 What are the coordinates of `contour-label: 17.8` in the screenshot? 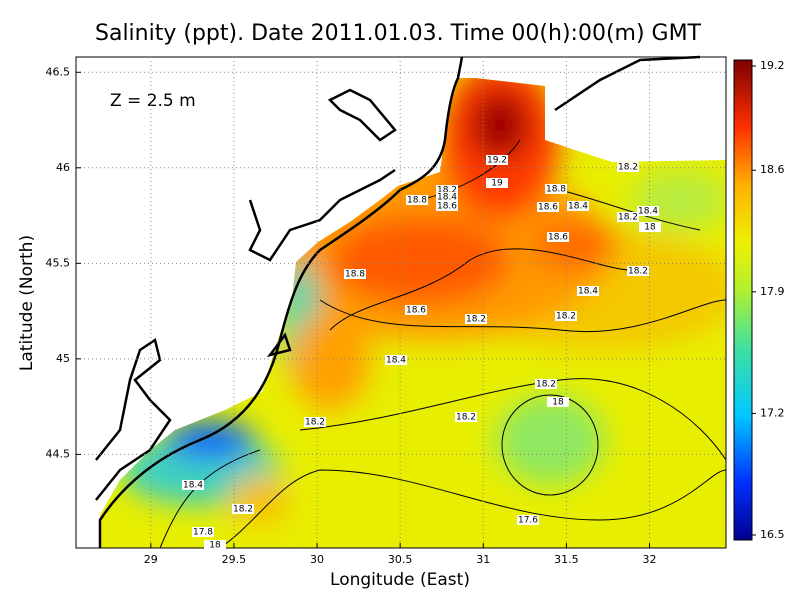 It's located at (203, 533).